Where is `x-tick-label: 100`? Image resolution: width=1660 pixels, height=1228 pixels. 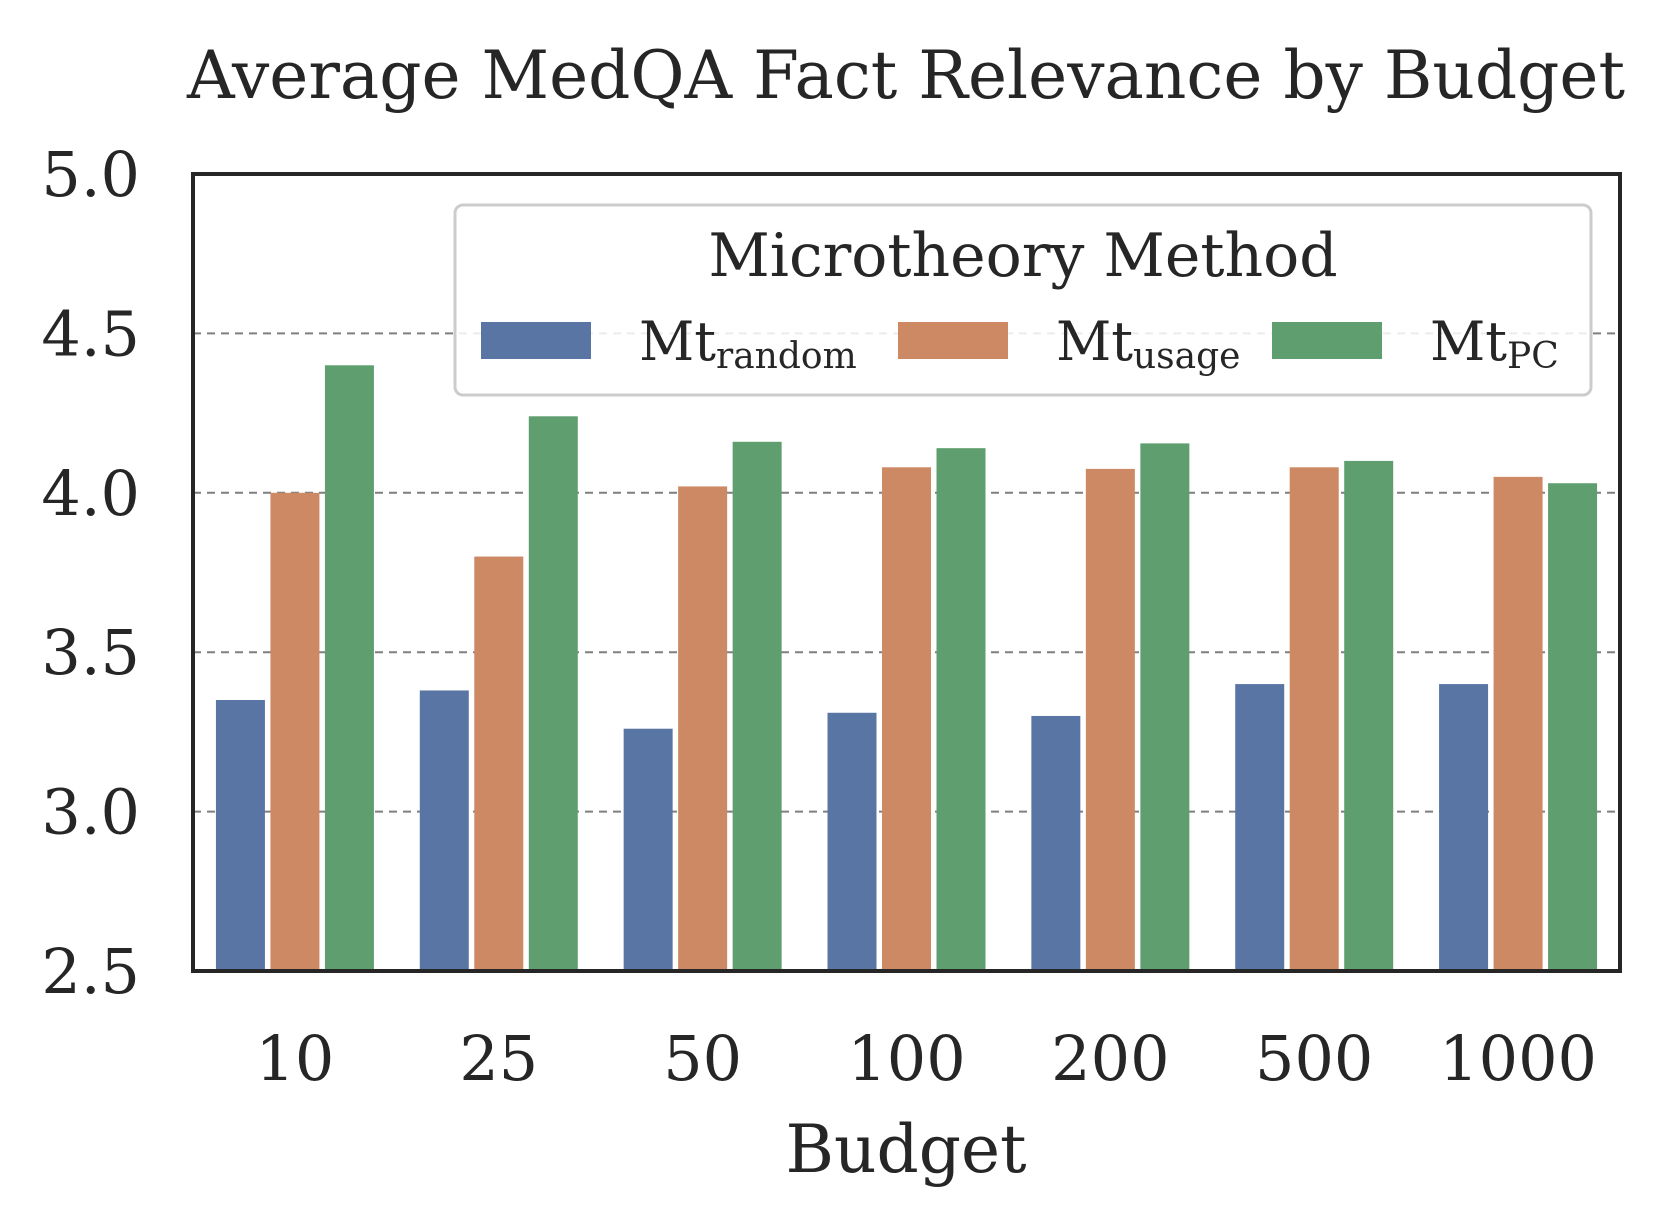
x-tick-label: 100 is located at coordinates (906, 1058).